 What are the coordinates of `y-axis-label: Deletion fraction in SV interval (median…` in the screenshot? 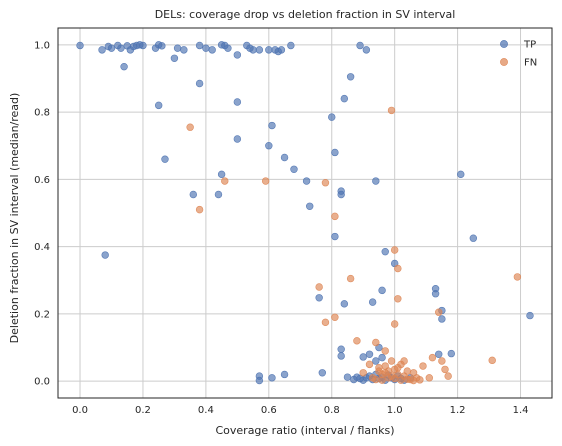 It's located at (14, 218).